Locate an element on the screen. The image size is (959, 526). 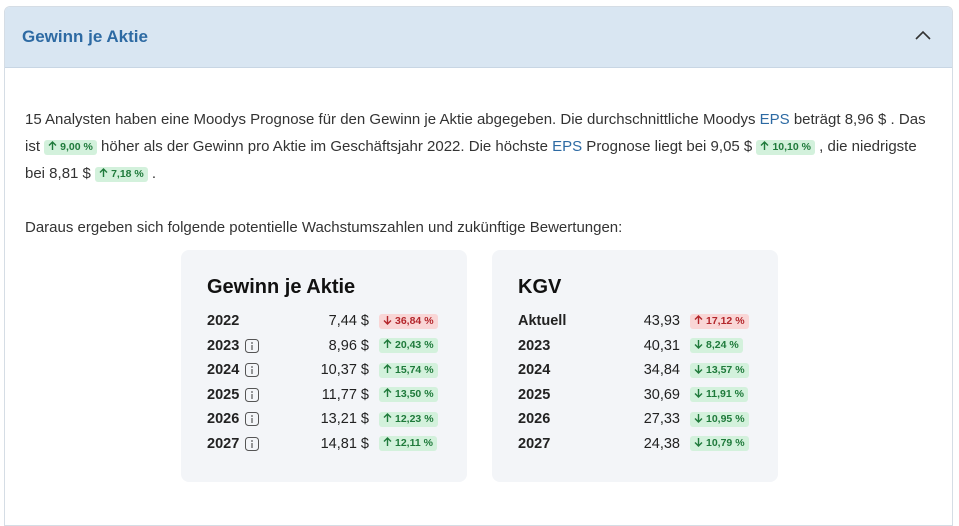
badge-text: 36,84 % is located at coordinates (414, 320).